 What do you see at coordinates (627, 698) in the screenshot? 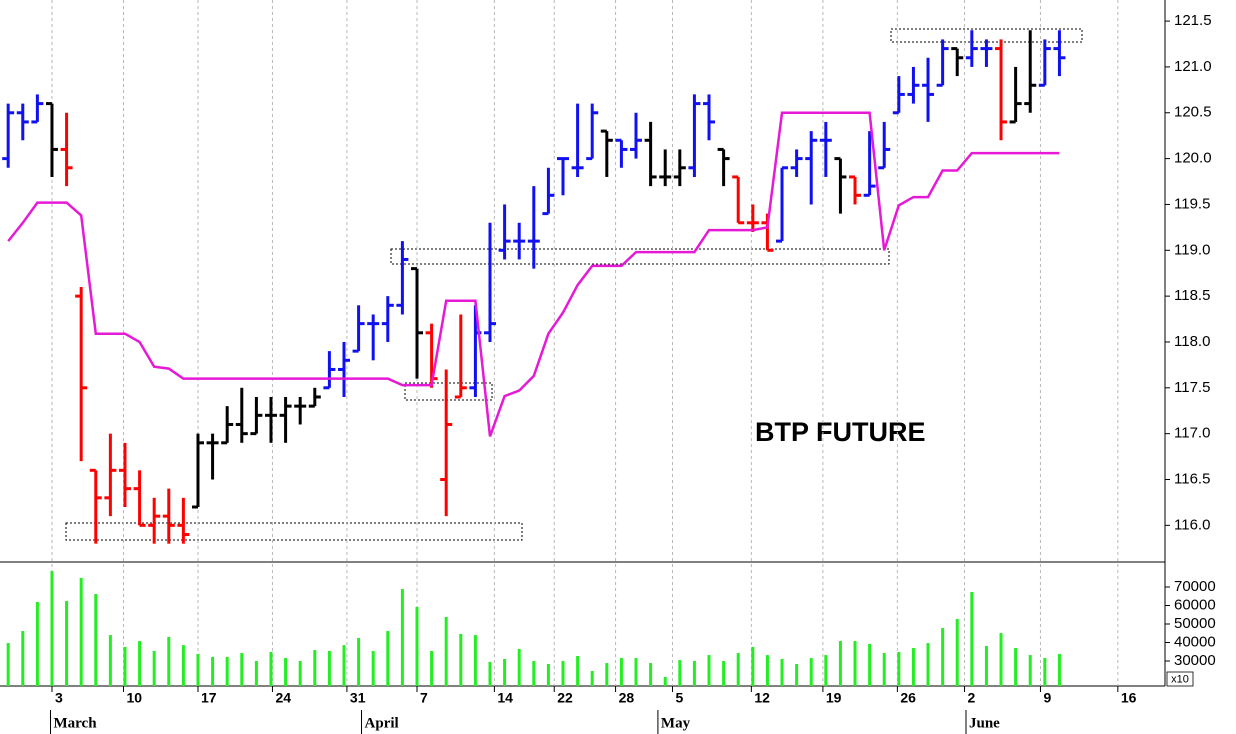
I see `x-tick-label: 28` at bounding box center [627, 698].